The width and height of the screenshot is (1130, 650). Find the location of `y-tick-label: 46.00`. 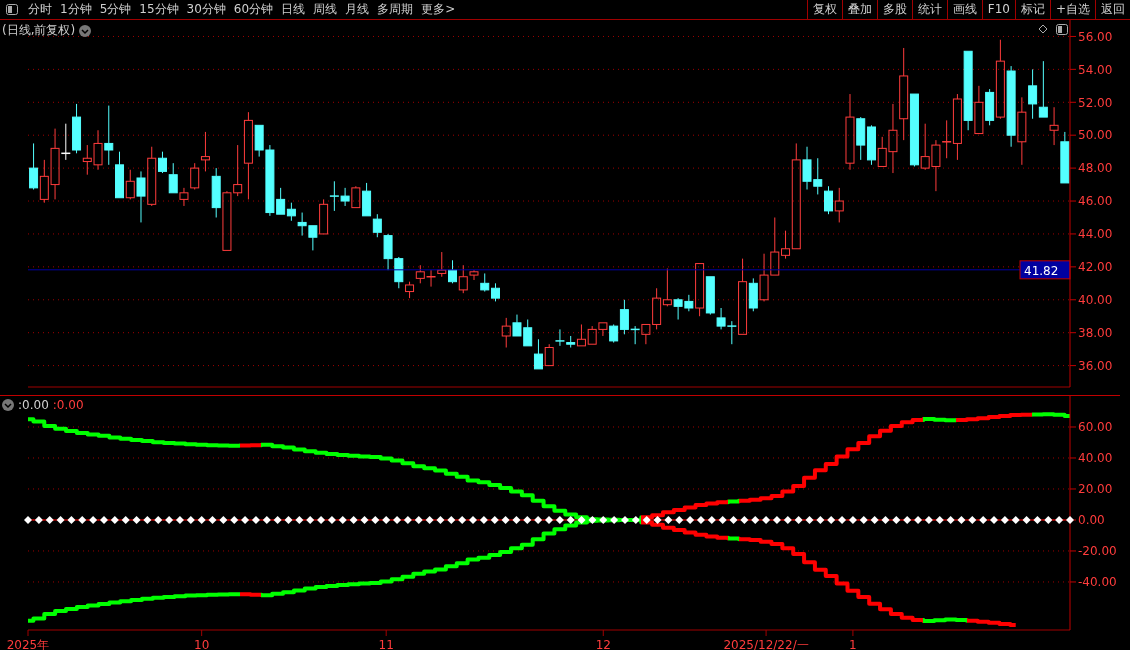

y-tick-label: 46.00 is located at coordinates (1095, 201).